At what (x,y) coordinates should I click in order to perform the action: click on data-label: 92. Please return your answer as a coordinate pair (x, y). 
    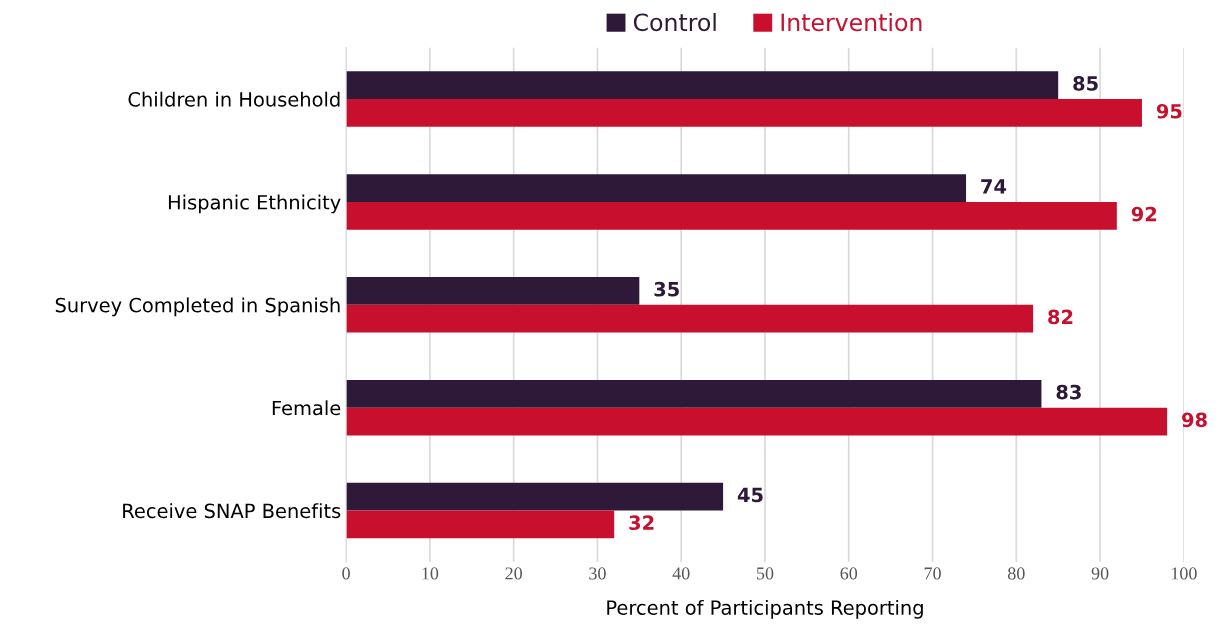
    Looking at the image, I should click on (1144, 214).